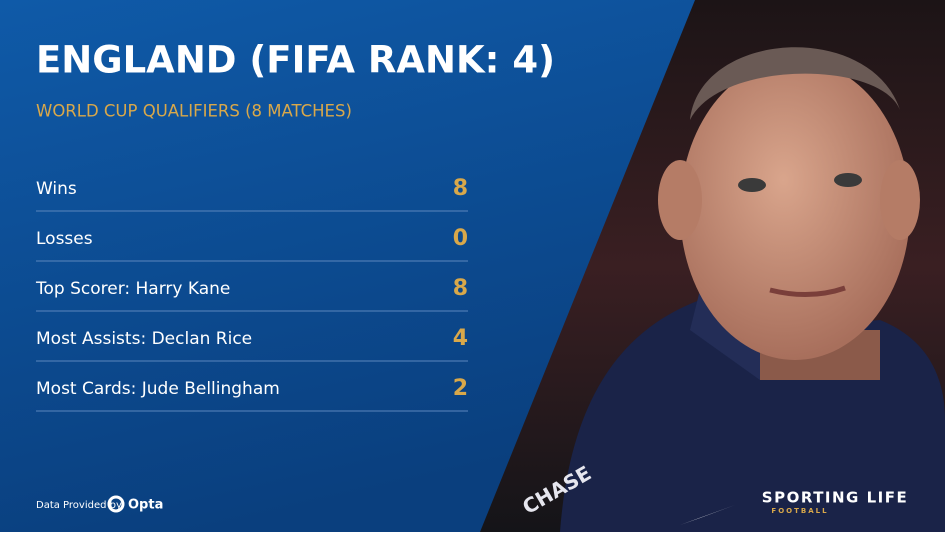 The width and height of the screenshot is (945, 536). I want to click on provider: Opta, so click(145, 505).